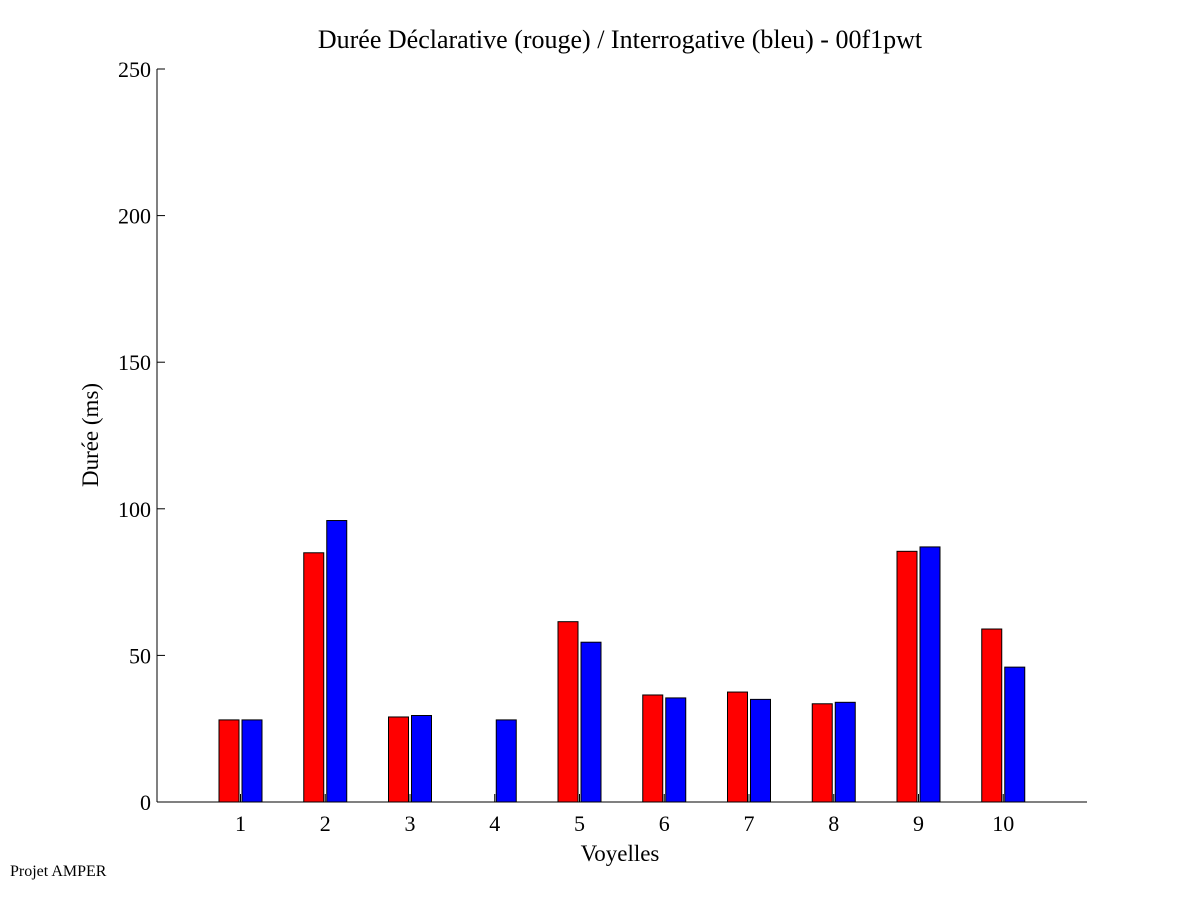  What do you see at coordinates (620, 853) in the screenshot?
I see `x-axis-label: Voyelles` at bounding box center [620, 853].